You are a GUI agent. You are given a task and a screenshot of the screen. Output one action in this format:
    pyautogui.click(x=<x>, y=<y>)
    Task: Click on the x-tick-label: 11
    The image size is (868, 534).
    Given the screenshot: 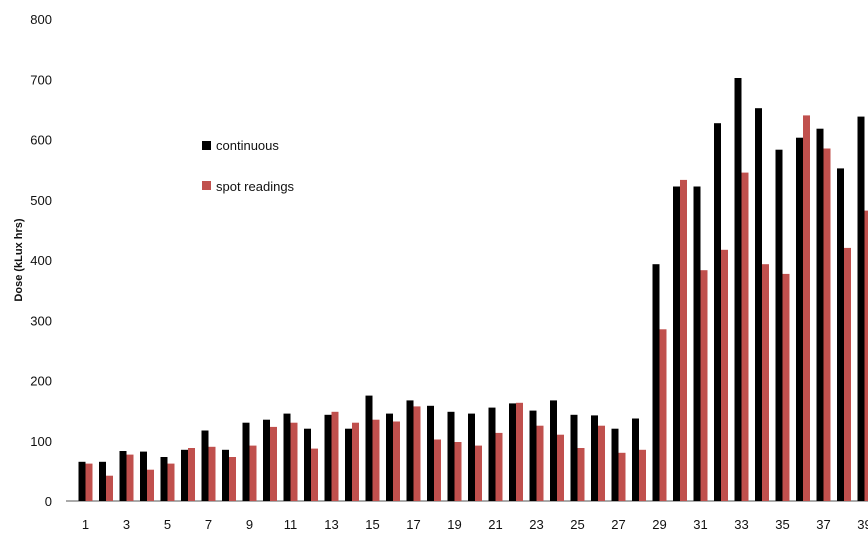 What is the action you would take?
    pyautogui.click(x=291, y=524)
    